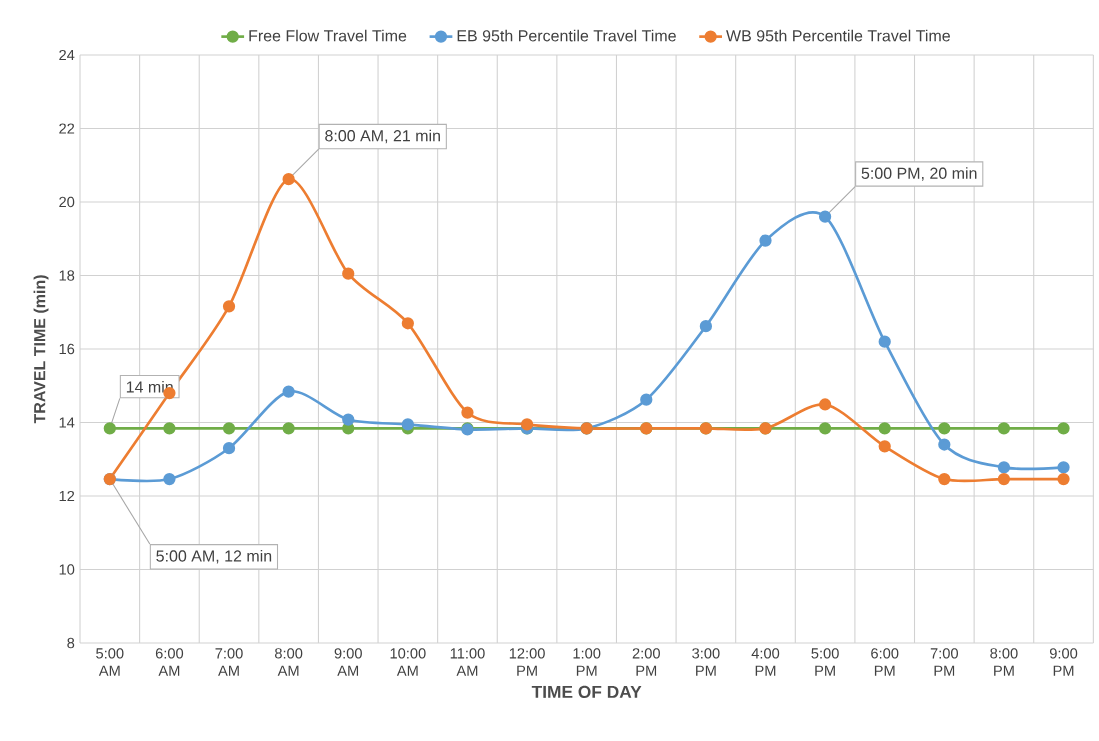 The image size is (1099, 741). Describe the element at coordinates (67, 569) in the screenshot. I see `y-tick-label: 10` at that location.